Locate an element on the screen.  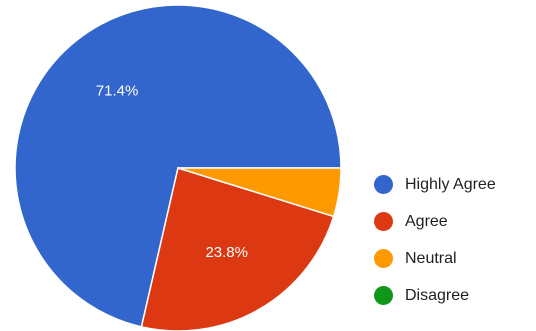
legend-swatch-highly-agree is located at coordinates (383, 184).